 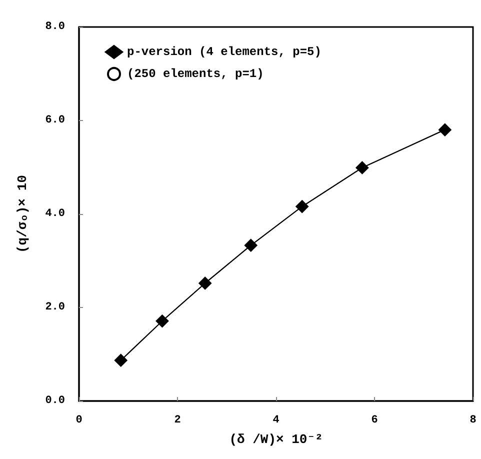 I want to click on y-tick-label: 6.0, so click(x=55, y=120).